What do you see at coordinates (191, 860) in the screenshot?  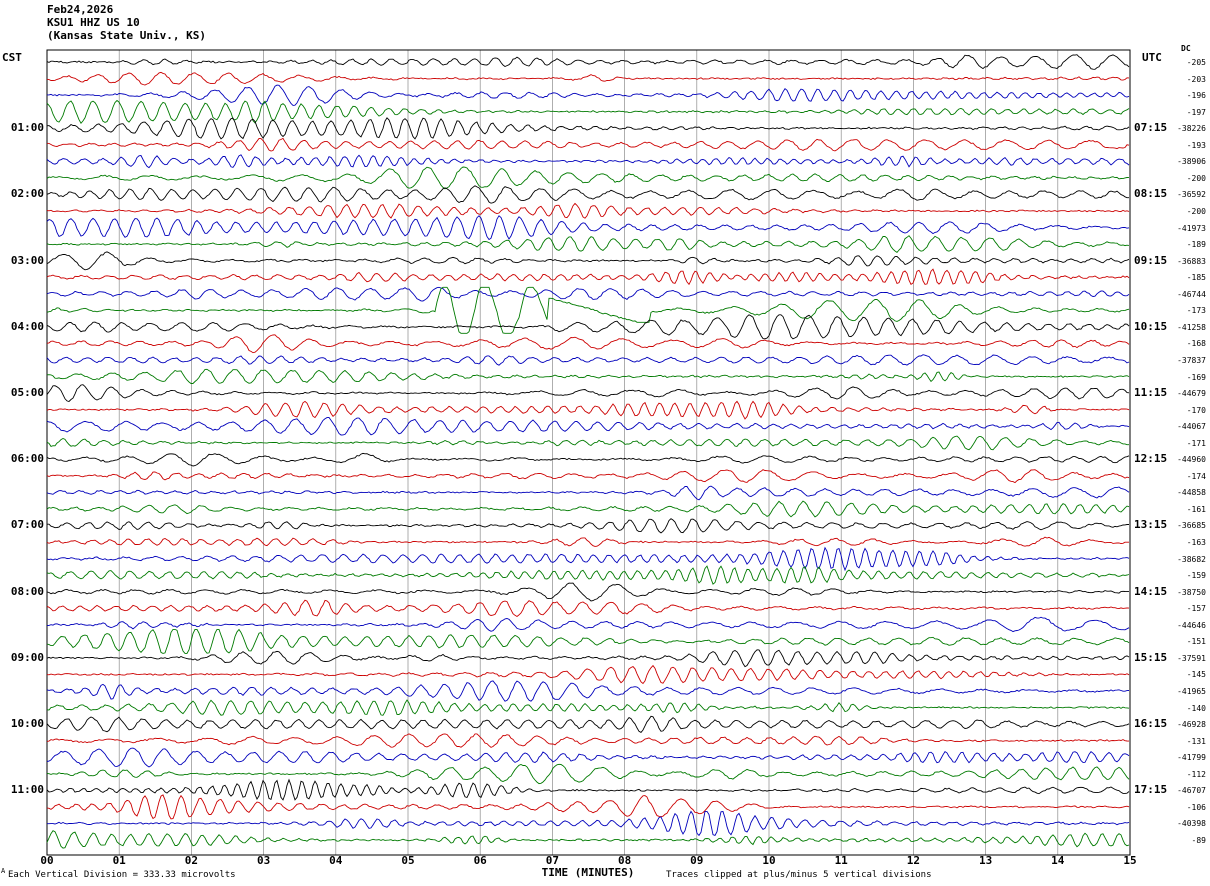 I see `x-tick-label: 02` at bounding box center [191, 860].